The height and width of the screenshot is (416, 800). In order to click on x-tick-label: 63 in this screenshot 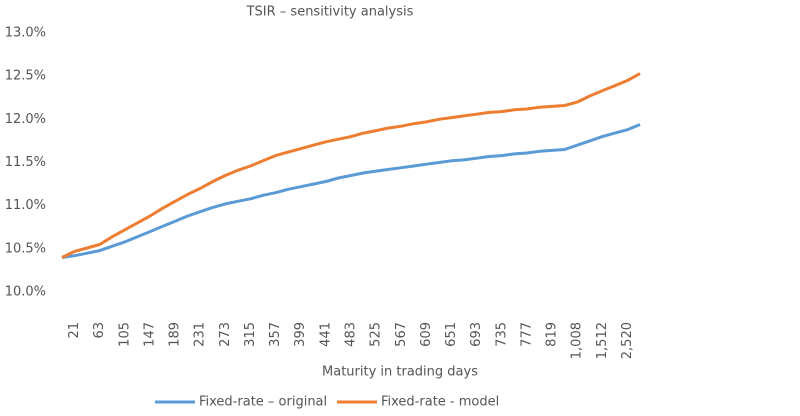, I will do `click(99, 330)`.